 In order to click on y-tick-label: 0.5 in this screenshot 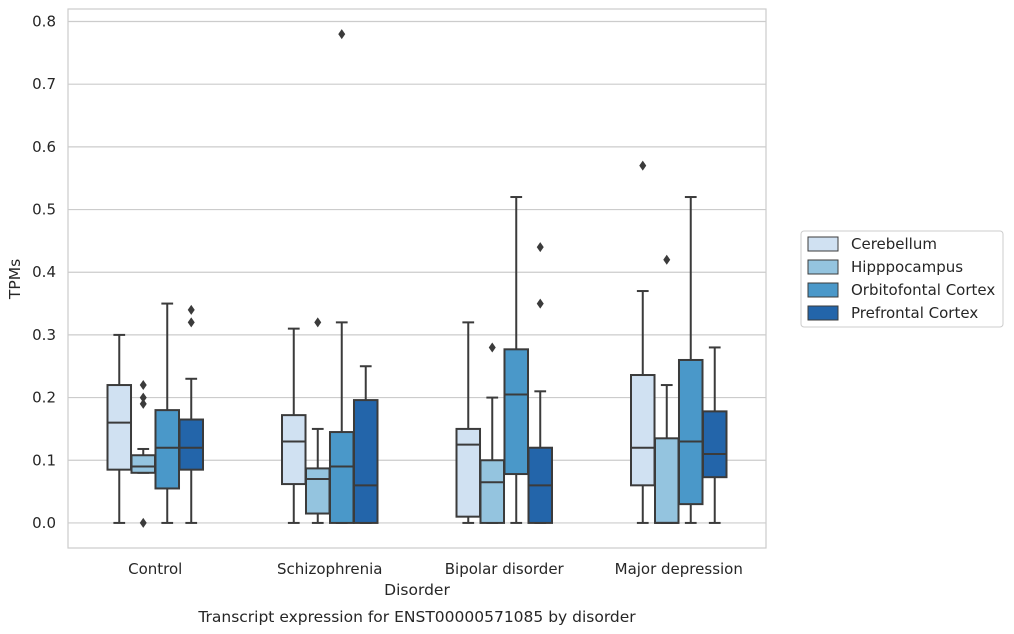, I will do `click(44, 210)`.